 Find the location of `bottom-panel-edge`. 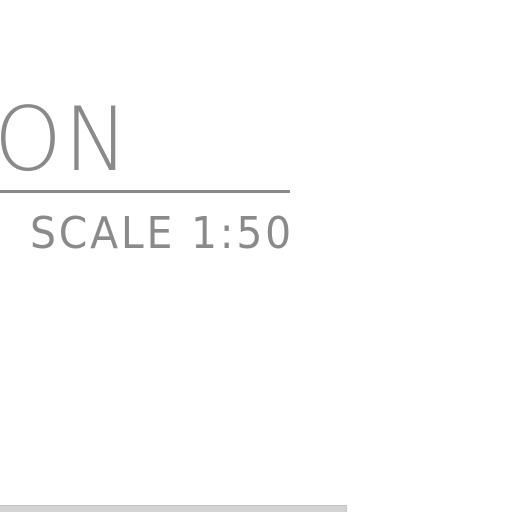

bottom-panel-edge is located at coordinates (173, 508).